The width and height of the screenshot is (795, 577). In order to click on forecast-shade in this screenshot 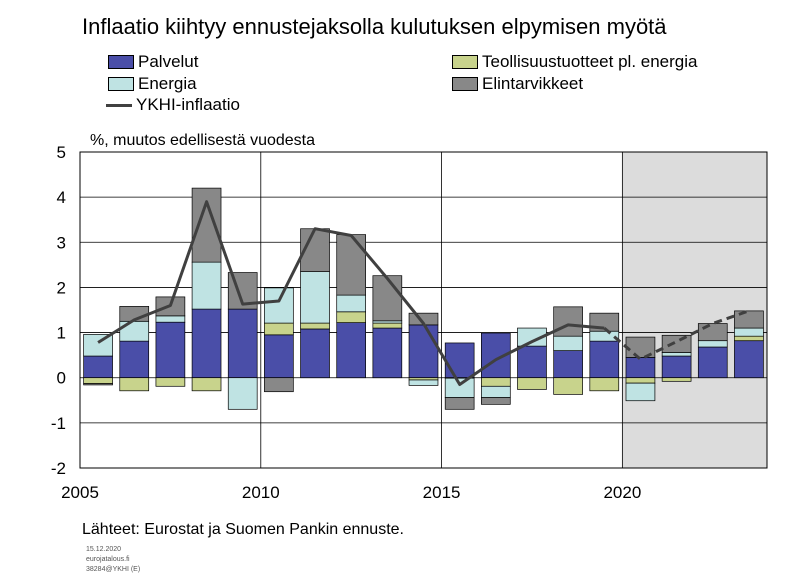, I will do `click(694, 310)`.